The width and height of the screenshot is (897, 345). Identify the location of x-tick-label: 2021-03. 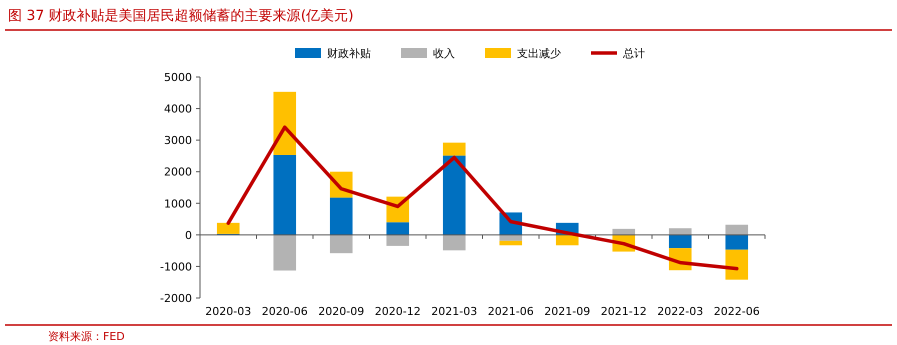
(454, 311).